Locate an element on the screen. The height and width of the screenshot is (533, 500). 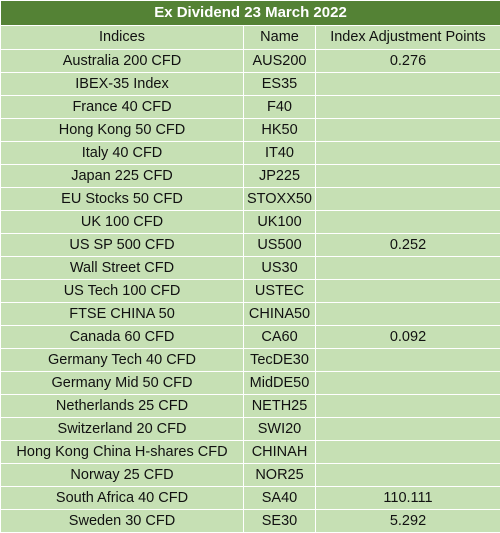
cell-name: AUS200 is located at coordinates (280, 61).